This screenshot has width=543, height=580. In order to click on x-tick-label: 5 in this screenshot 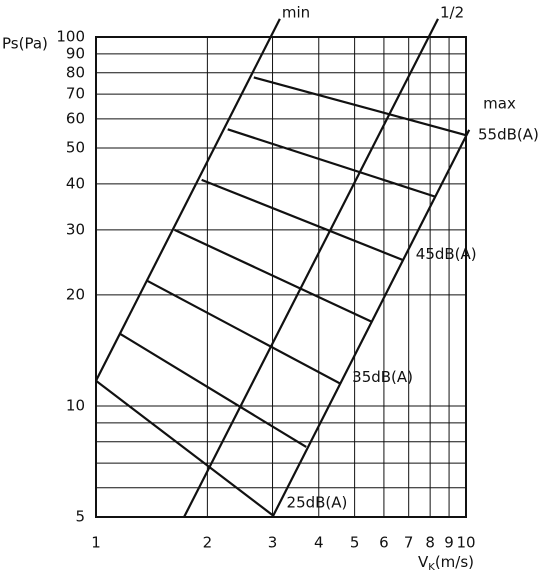, I will do `click(355, 543)`.